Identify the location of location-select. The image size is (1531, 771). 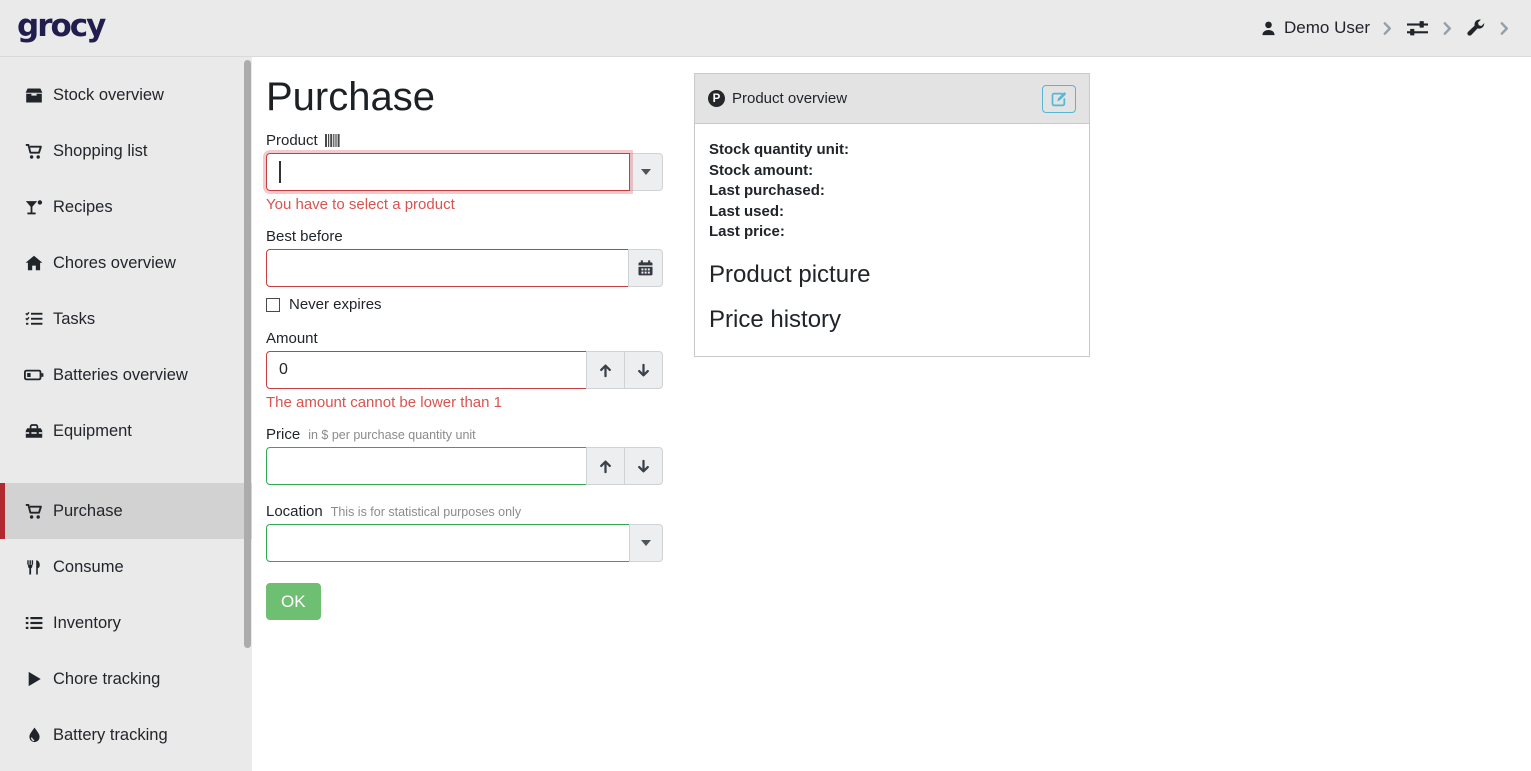
(448, 543).